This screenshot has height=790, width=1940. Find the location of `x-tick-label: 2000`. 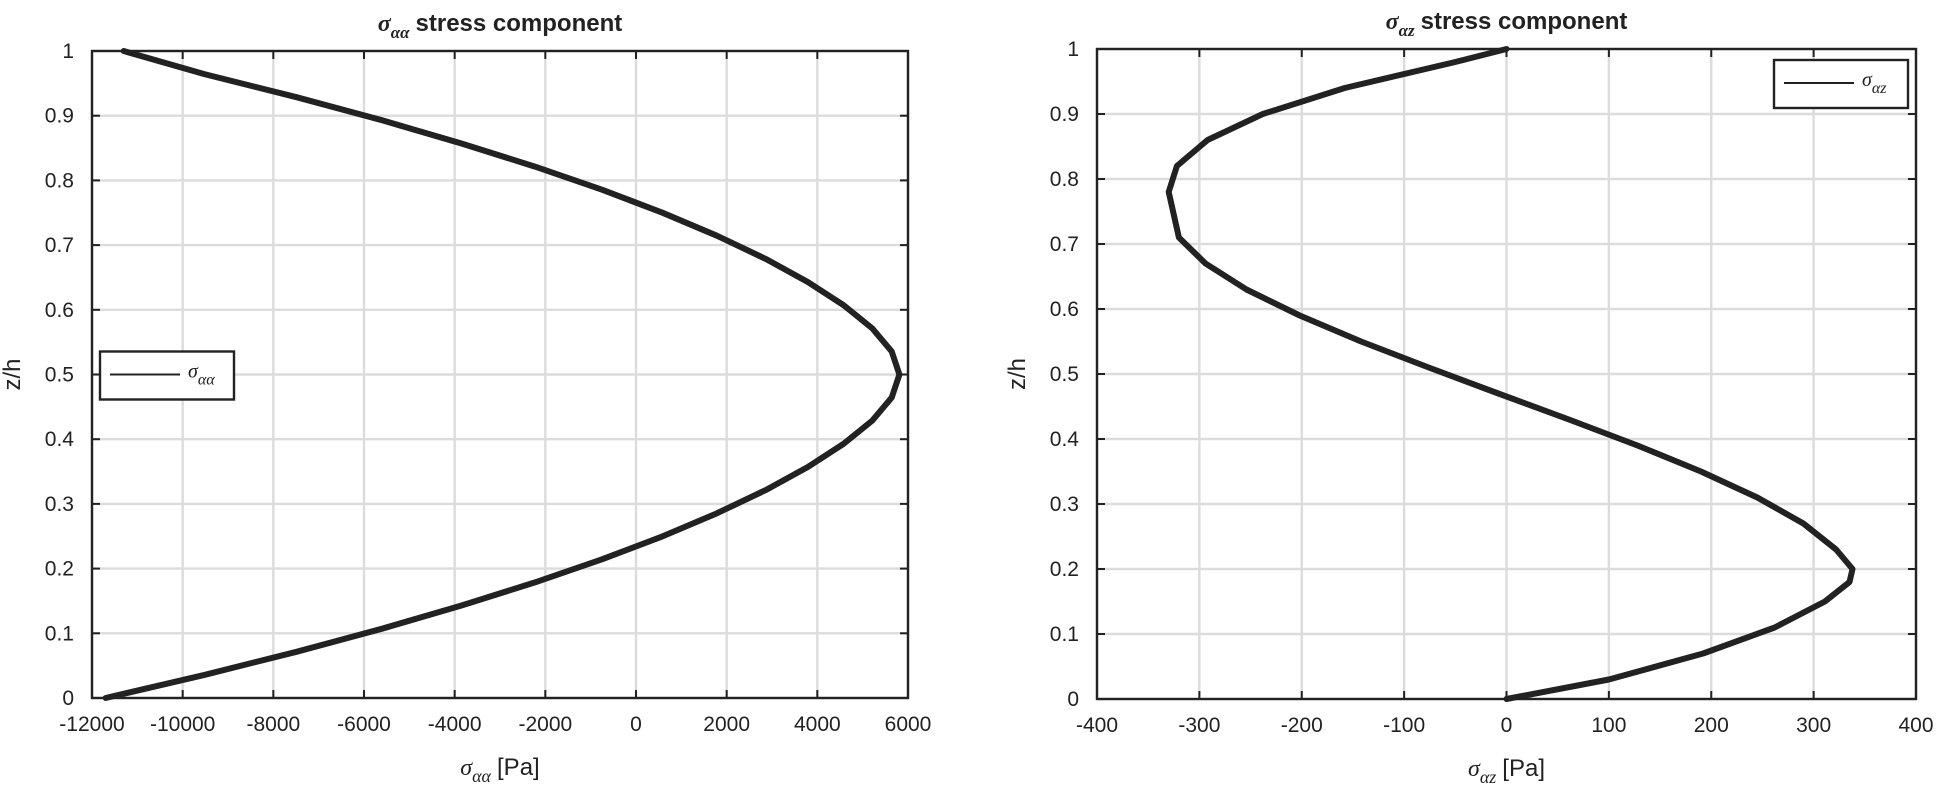

x-tick-label: 2000 is located at coordinates (726, 724).